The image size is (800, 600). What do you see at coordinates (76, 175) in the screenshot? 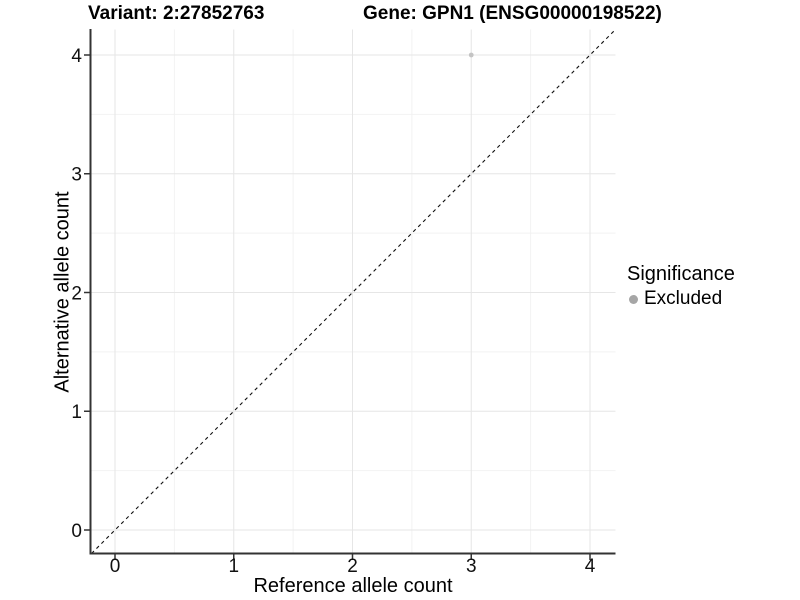
I see `y-tick-label: 3` at bounding box center [76, 175].